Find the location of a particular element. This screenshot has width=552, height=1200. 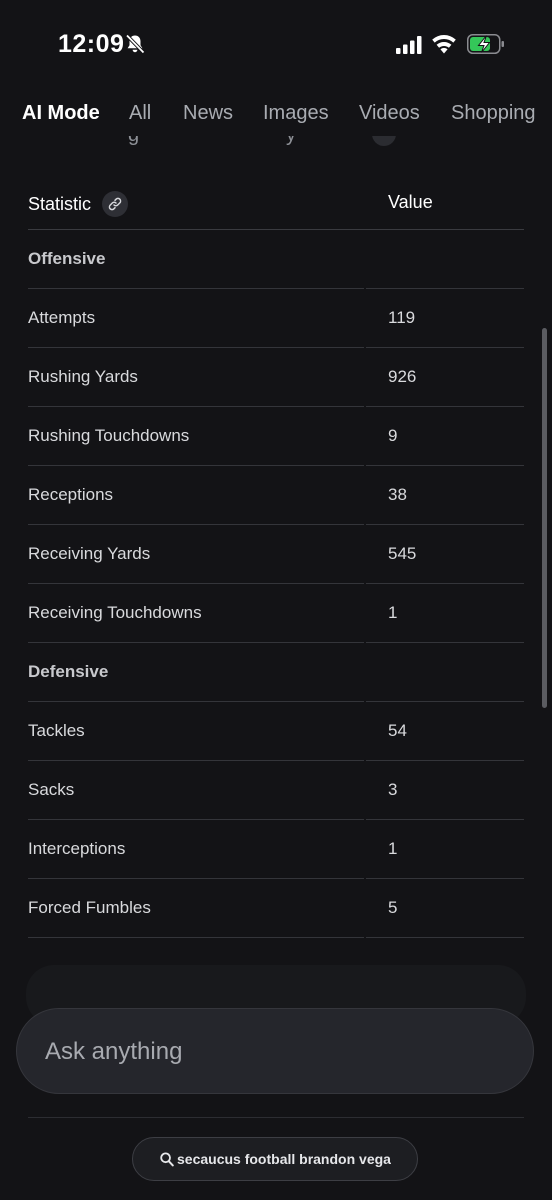

row-label: Rushing Yards is located at coordinates (83, 376).